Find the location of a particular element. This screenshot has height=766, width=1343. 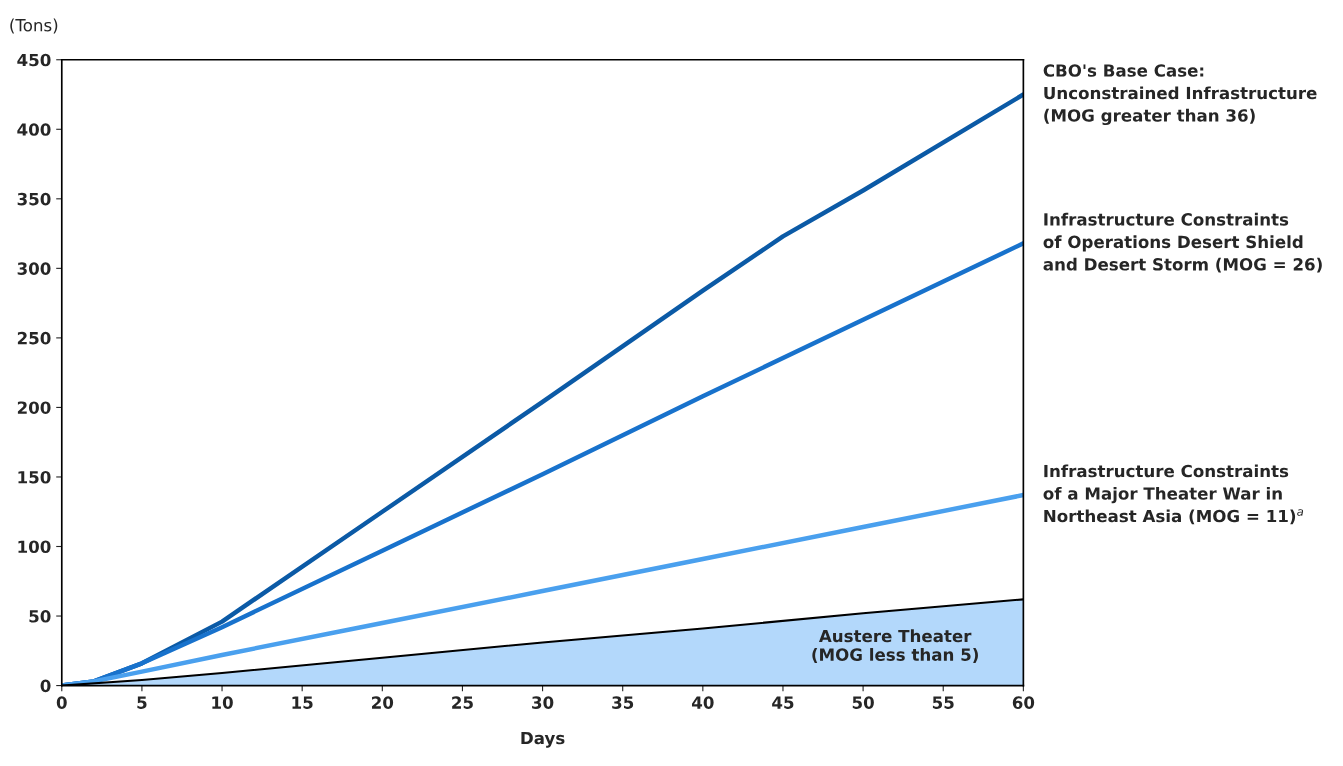

y-tick-label: 250 is located at coordinates (34, 338).